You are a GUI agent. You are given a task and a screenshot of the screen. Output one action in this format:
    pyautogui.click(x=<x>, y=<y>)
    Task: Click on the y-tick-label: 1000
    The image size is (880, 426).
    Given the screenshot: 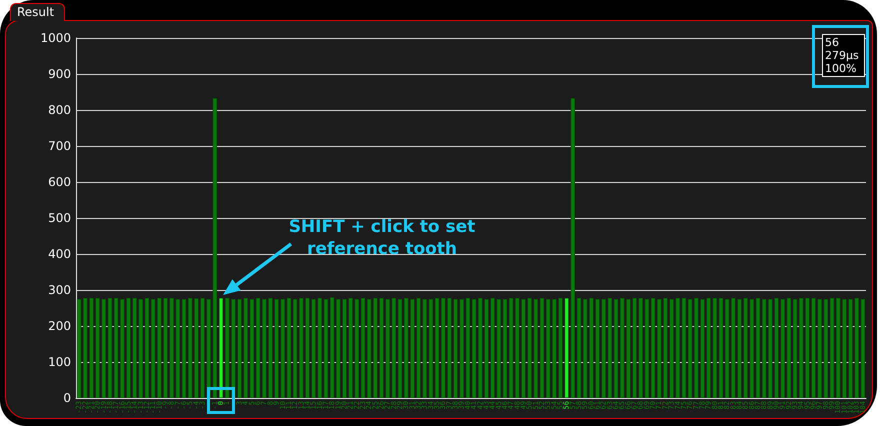 What is the action you would take?
    pyautogui.click(x=55, y=38)
    